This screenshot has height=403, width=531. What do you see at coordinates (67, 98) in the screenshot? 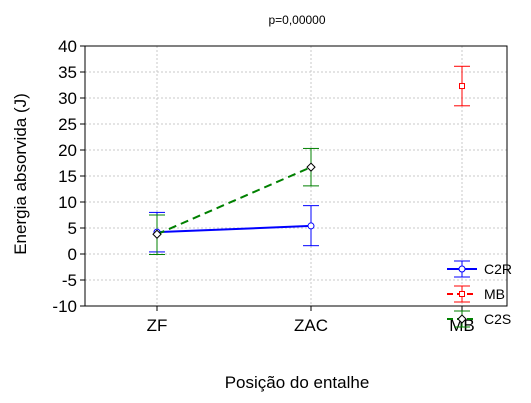
I see `y-tick-label: 30` at bounding box center [67, 98].